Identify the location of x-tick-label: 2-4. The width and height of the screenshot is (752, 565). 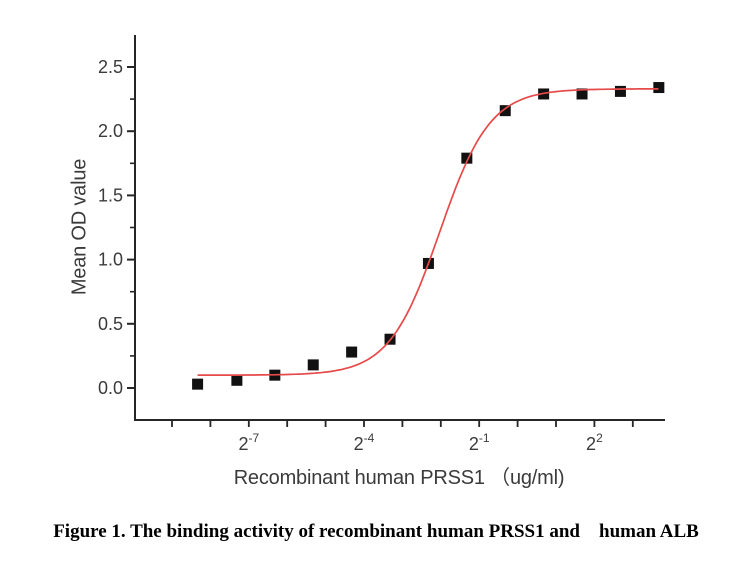
(364, 442).